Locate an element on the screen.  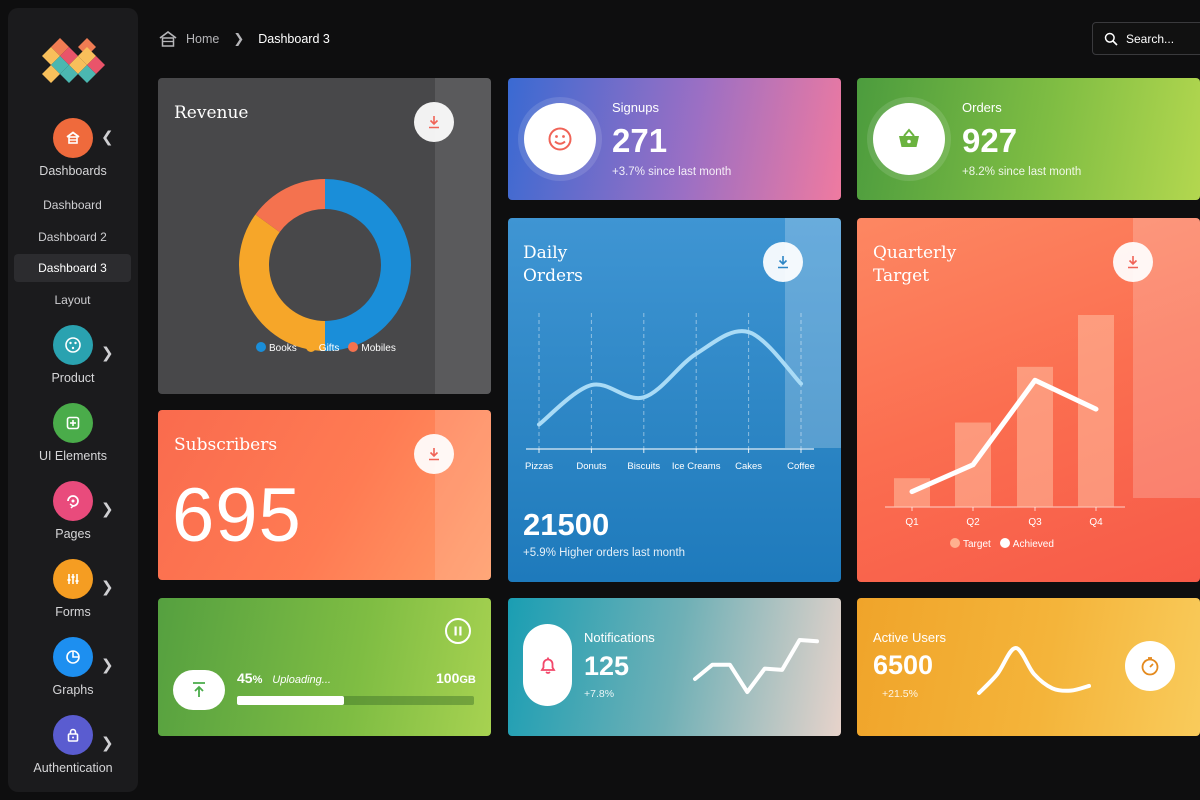
legend-label: Target is located at coordinates (977, 544).